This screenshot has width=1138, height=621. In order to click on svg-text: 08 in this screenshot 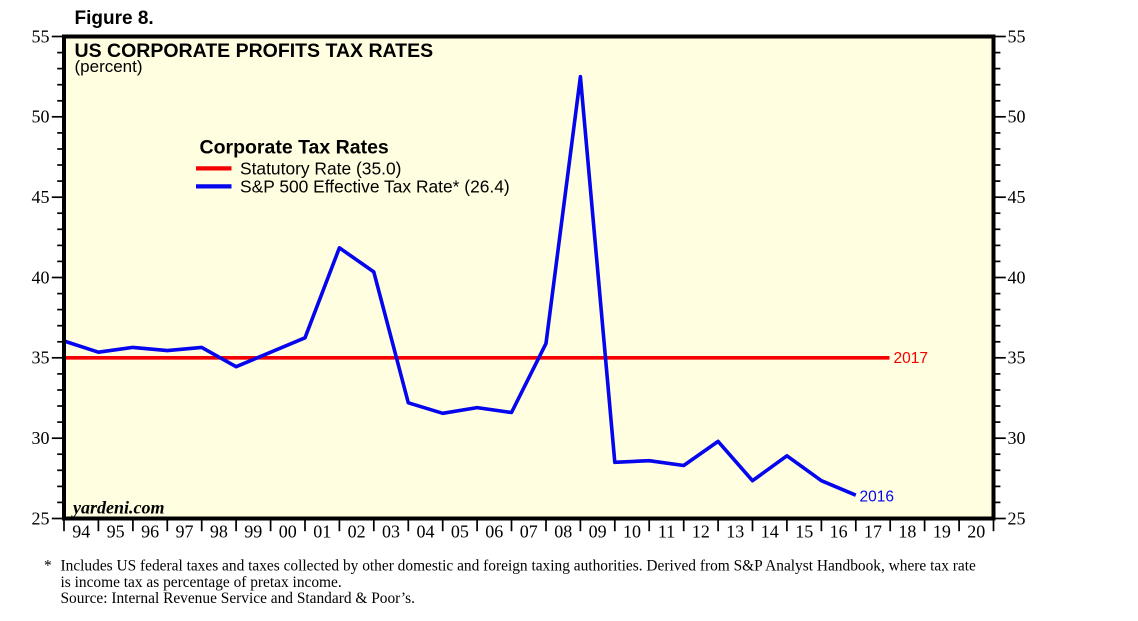, I will do `click(563, 532)`.